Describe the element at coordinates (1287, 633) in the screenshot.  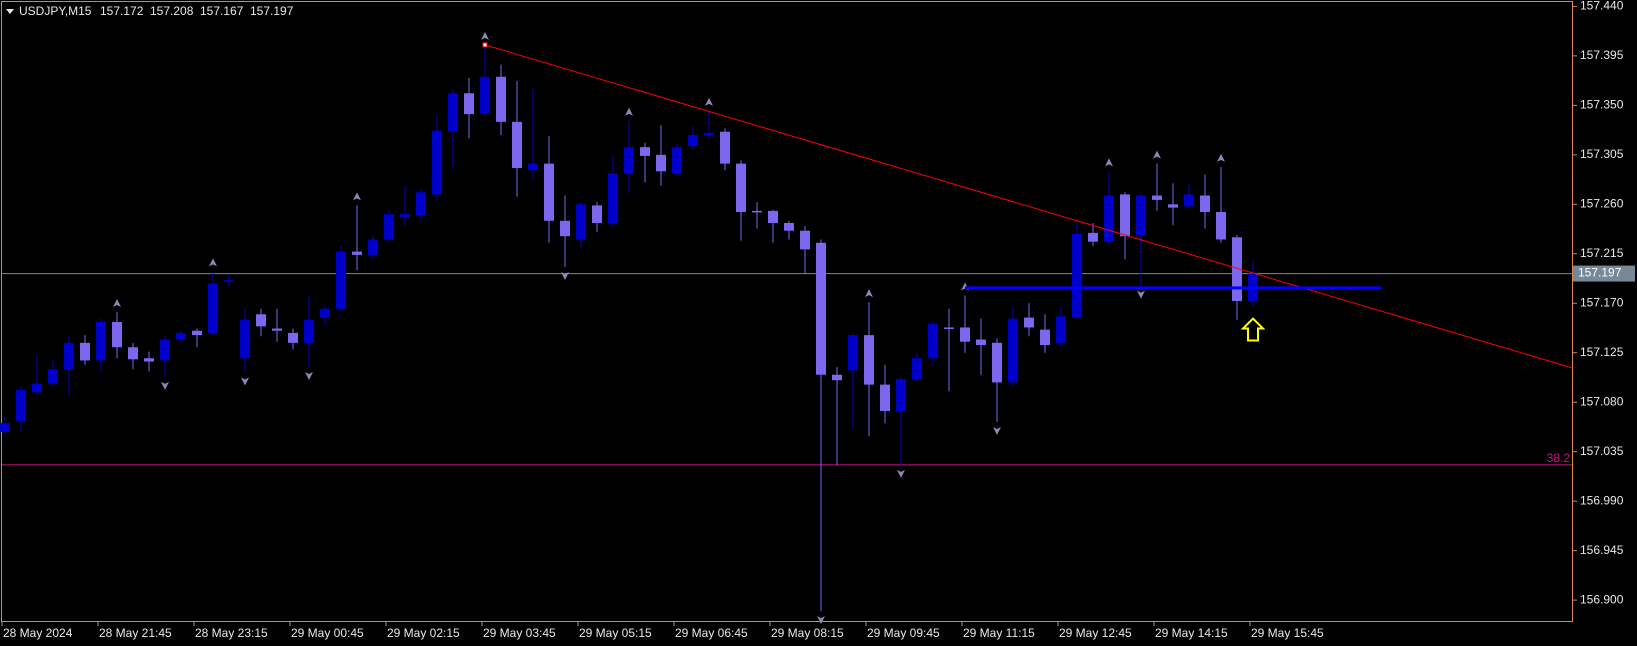
I see `x-tick-label: 29 May 15:45` at that location.